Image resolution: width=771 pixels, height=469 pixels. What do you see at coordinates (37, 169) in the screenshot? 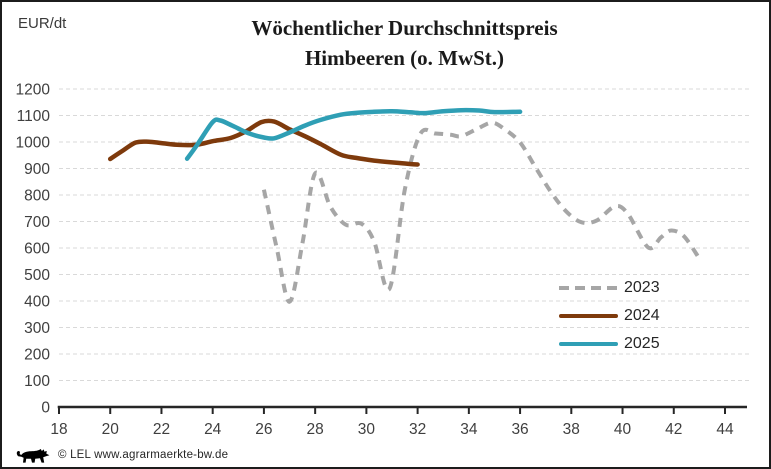
I see `y-axis-tick-label: 900` at bounding box center [37, 169].